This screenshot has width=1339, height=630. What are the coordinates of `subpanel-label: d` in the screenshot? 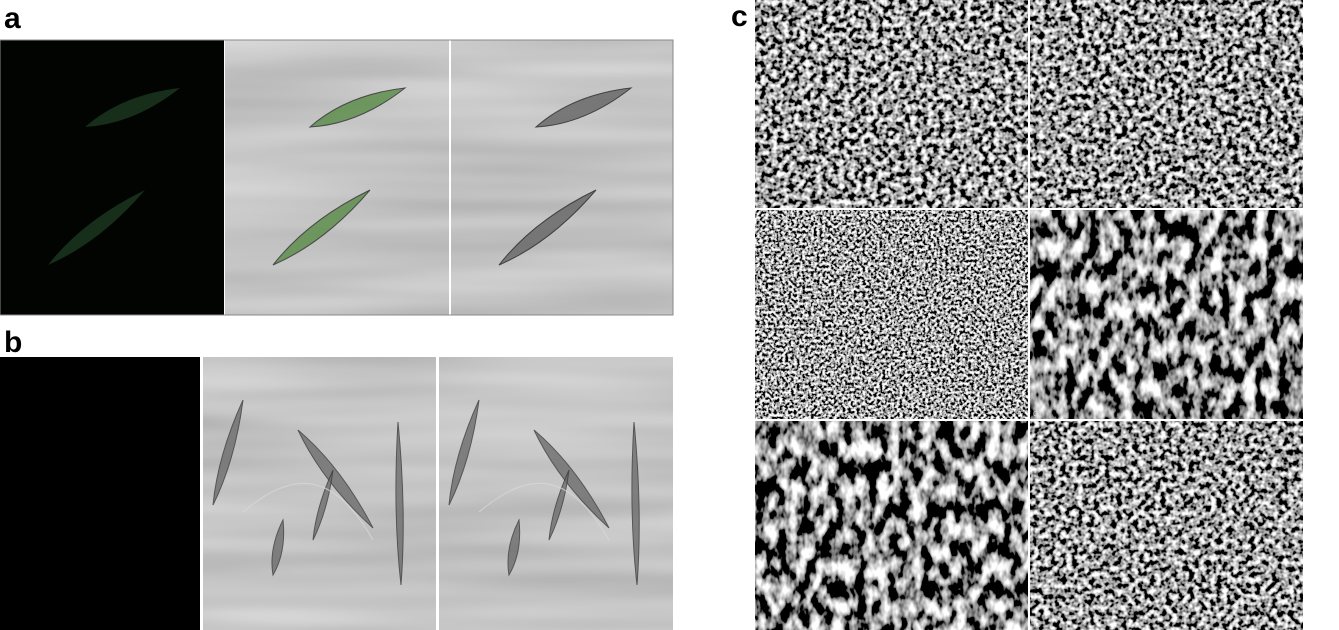 It's located at (1035, 413).